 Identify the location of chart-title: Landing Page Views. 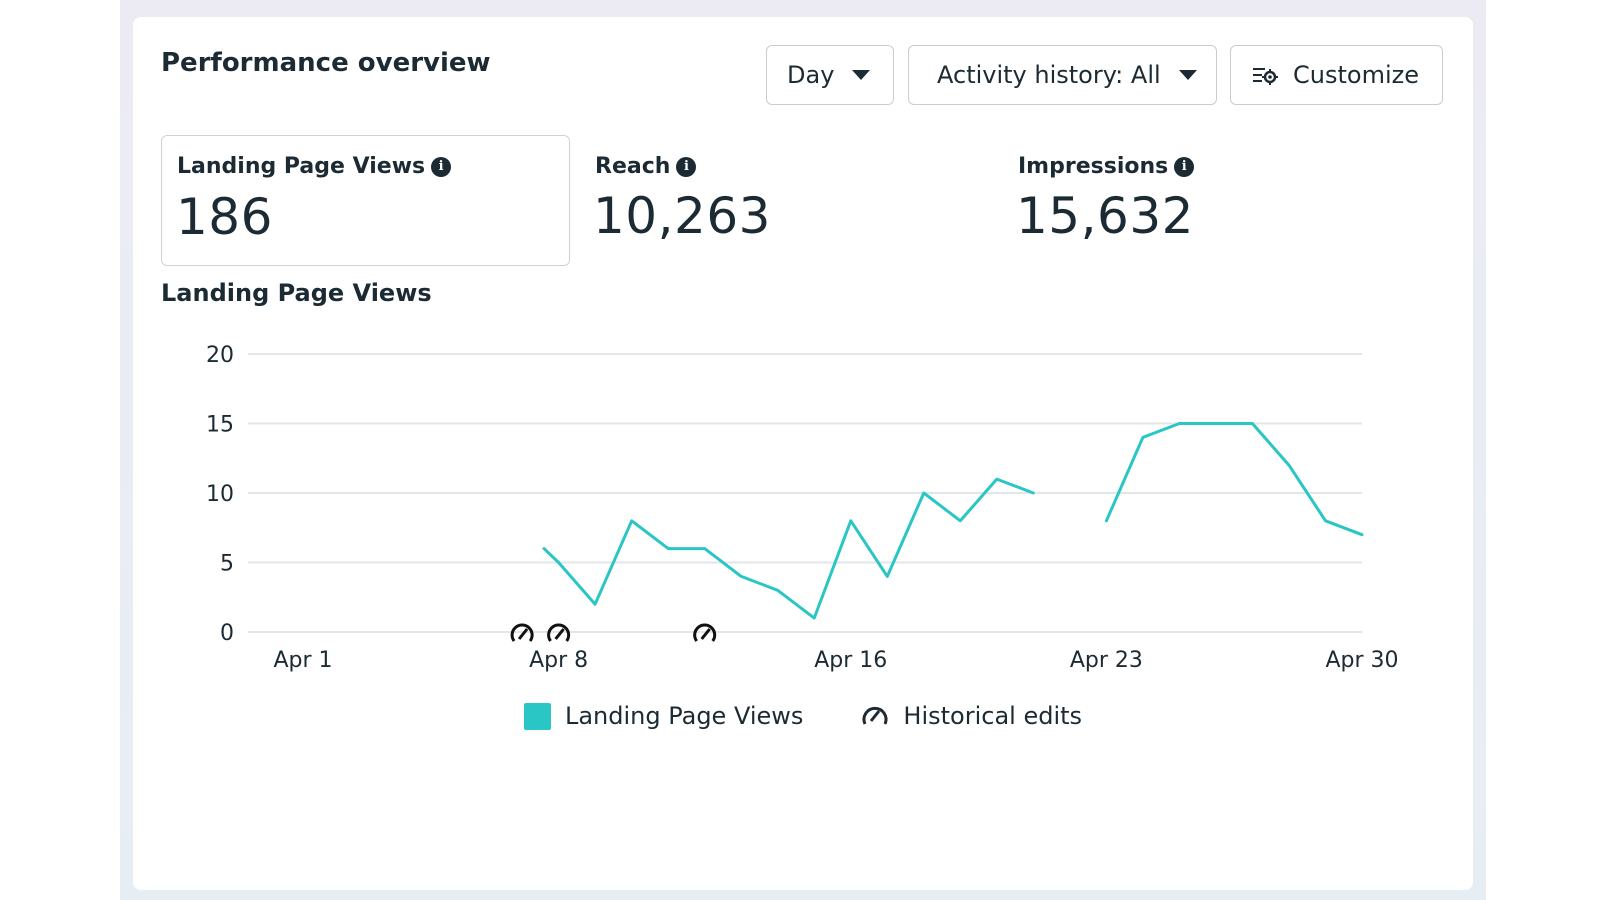
(296, 293).